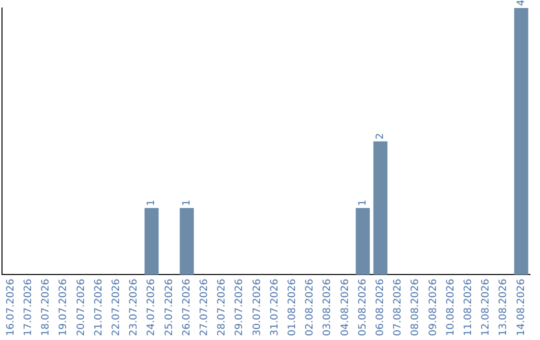 Image resolution: width=540 pixels, height=340 pixels. What do you see at coordinates (521, 307) in the screenshot?
I see `x-tick-label: 14.08.2026` at bounding box center [521, 307].